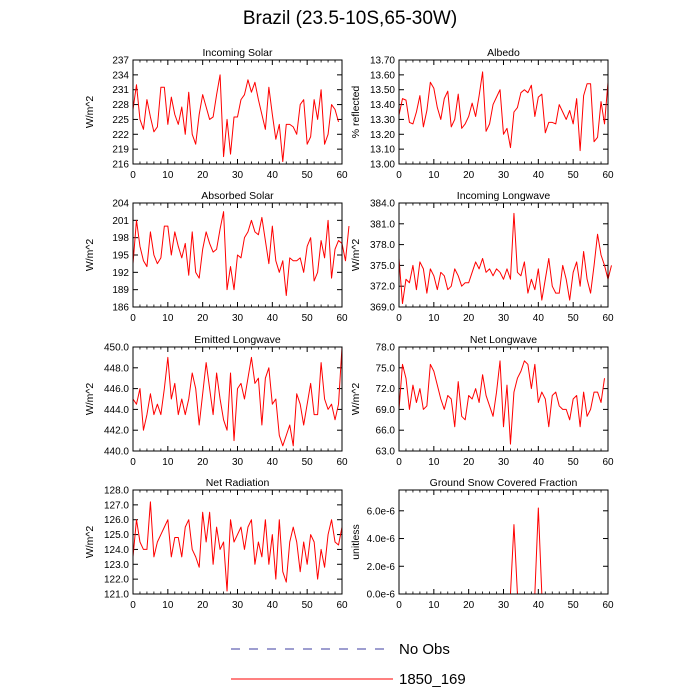 This screenshot has width=700, height=700. I want to click on y-axis-label: % reflected, so click(356, 112).